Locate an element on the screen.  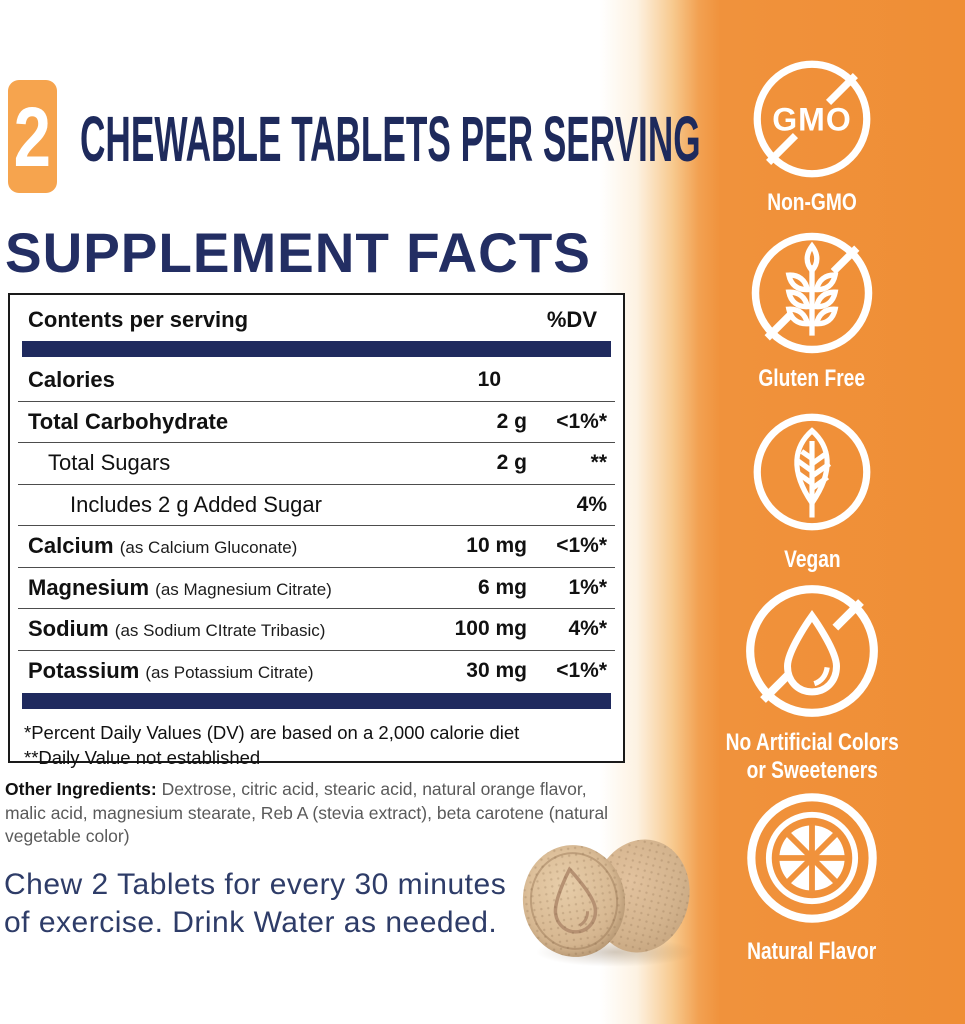
row-name: Calcium (as Calcium Gluconate) is located at coordinates (163, 546).